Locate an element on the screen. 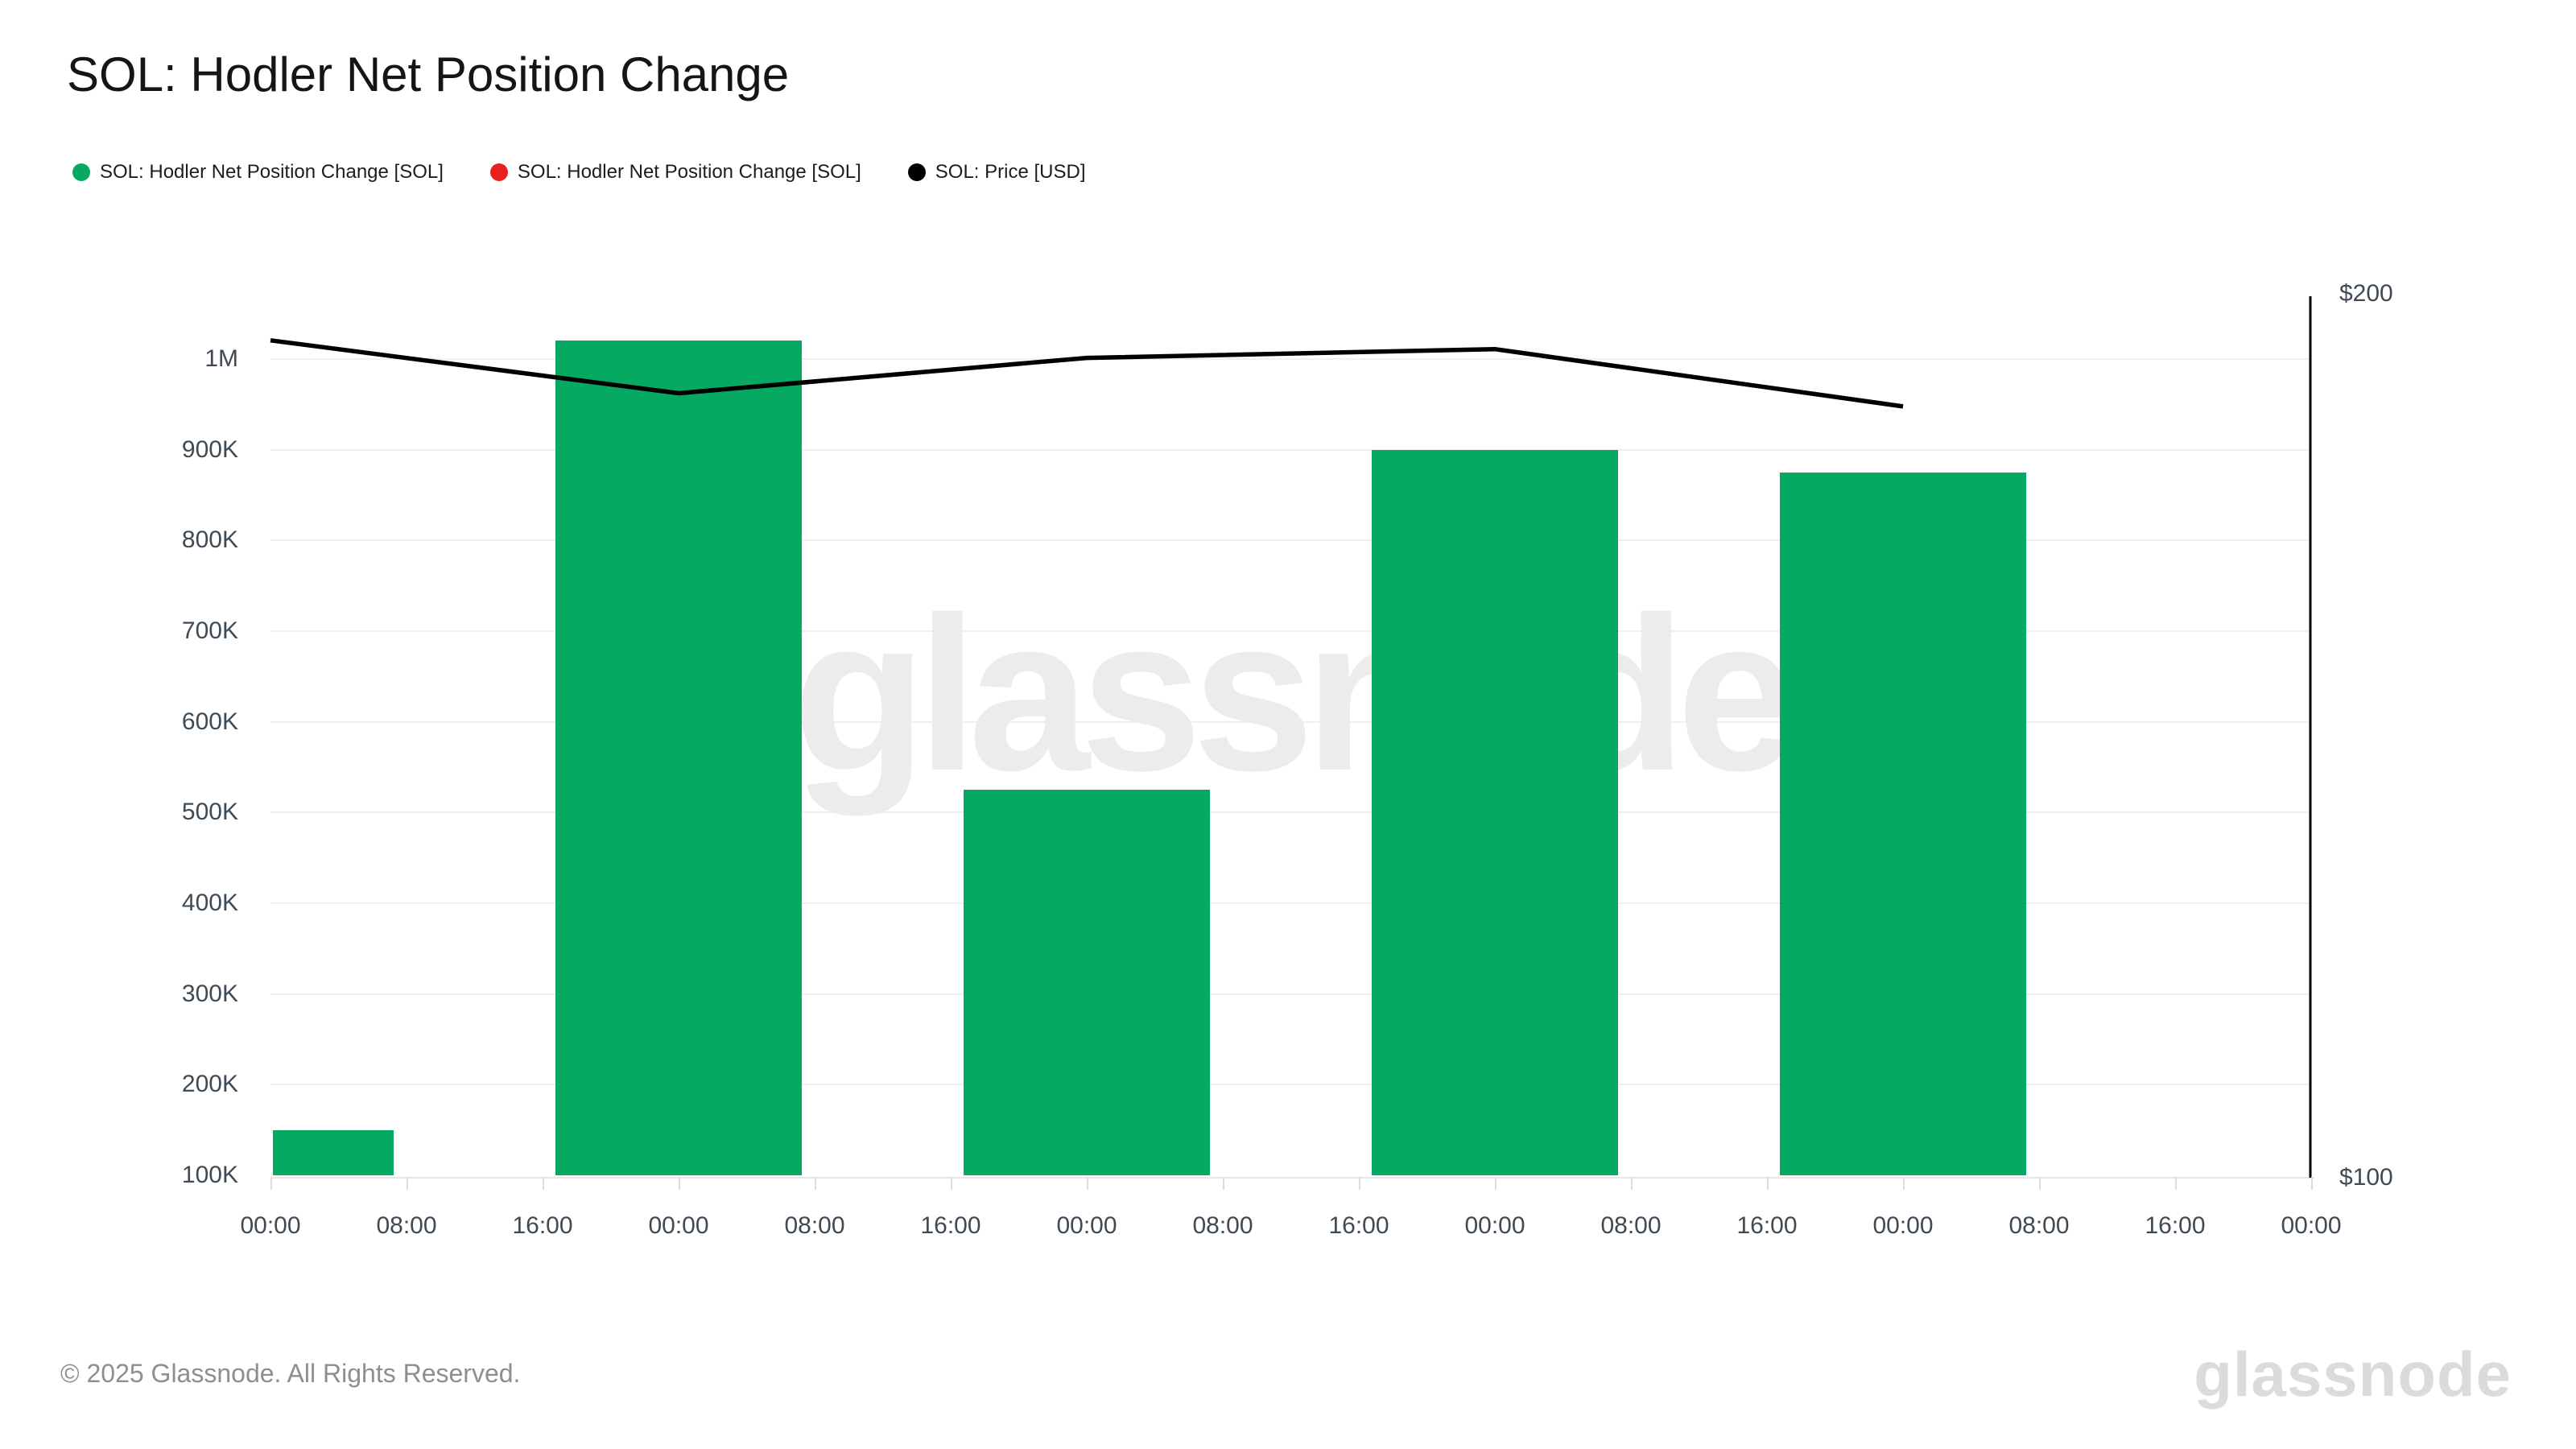 The height and width of the screenshot is (1449, 2576). y-axis-tick-label: 100K is located at coordinates (209, 1175).